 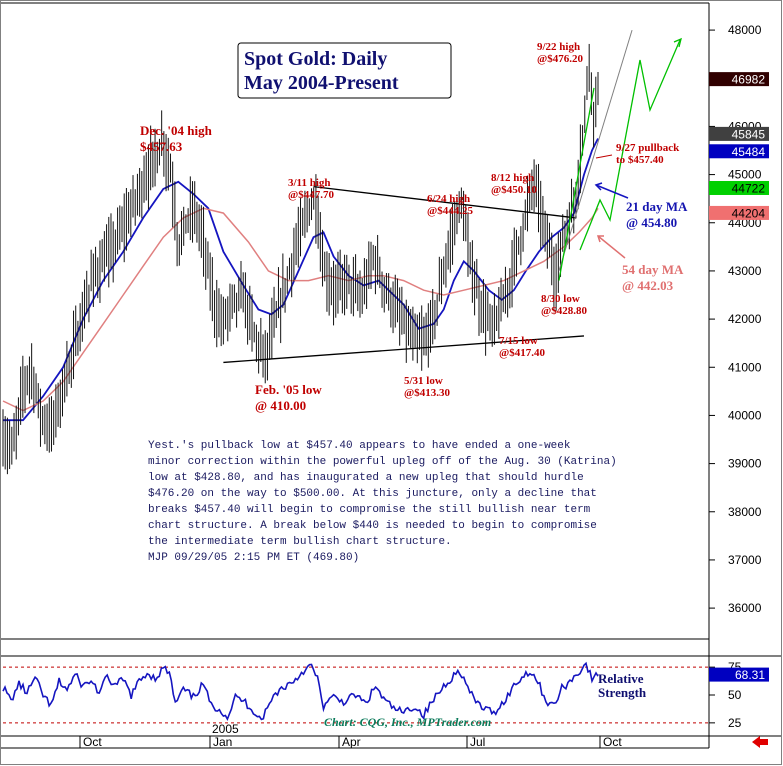 What do you see at coordinates (404, 349) in the screenshot?
I see `triangle-lower-line` at bounding box center [404, 349].